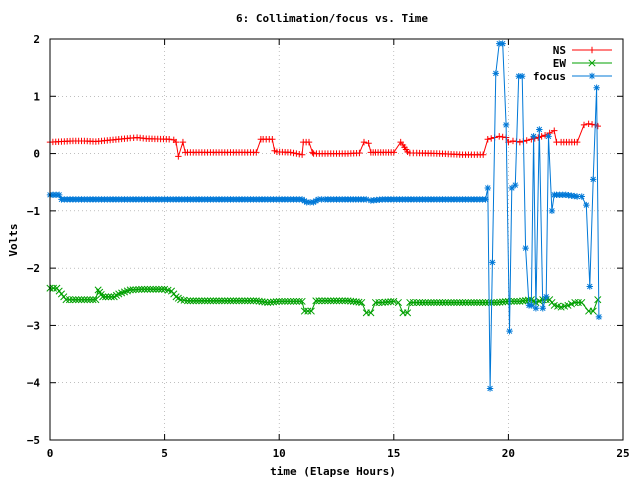 This screenshot has height=480, width=640. What do you see at coordinates (13, 239) in the screenshot?
I see `y-axis-label: Volts` at bounding box center [13, 239].